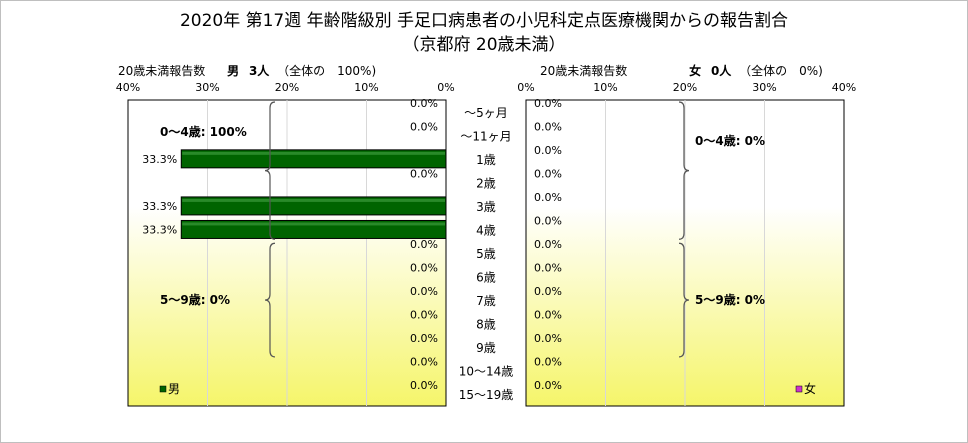 The width and height of the screenshot is (968, 443). Describe the element at coordinates (128, 87) in the screenshot. I see `male-x-tick-label: 40%` at that location.